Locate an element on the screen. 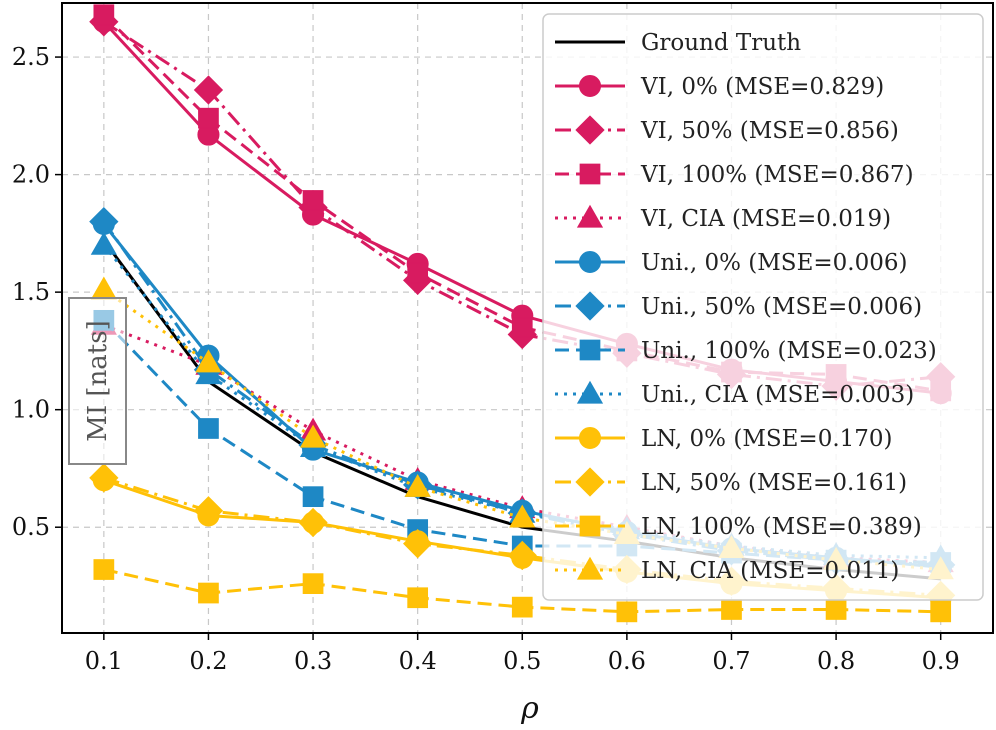 The width and height of the screenshot is (996, 730). legend-entry-ln-0-mse-0-170: LN, 0% (MSE=0.170) is located at coordinates (724, 439).